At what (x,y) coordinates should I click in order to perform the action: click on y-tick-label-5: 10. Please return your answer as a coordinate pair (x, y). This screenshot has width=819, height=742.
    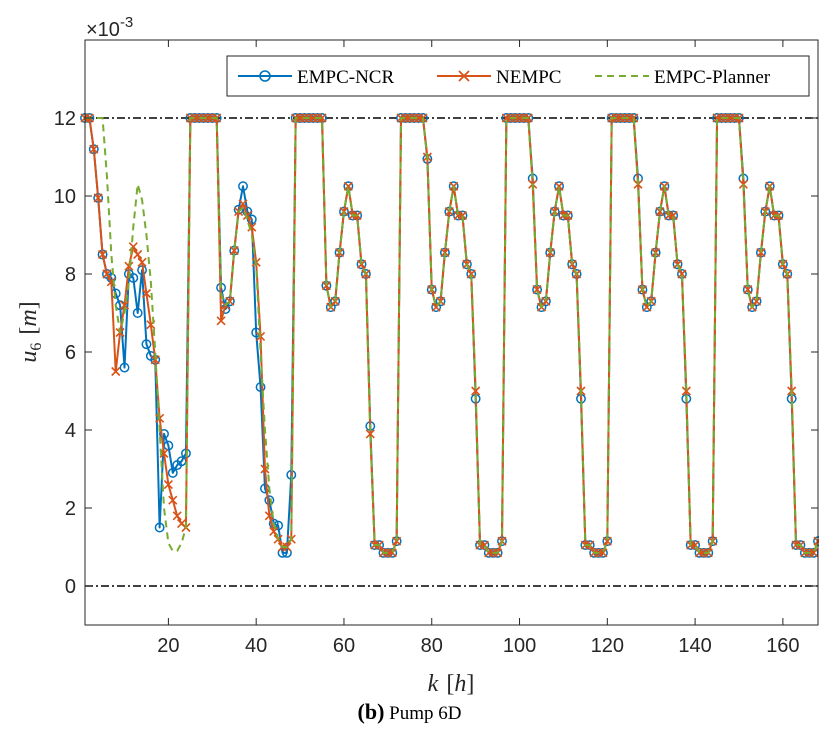
    Looking at the image, I should click on (65, 197).